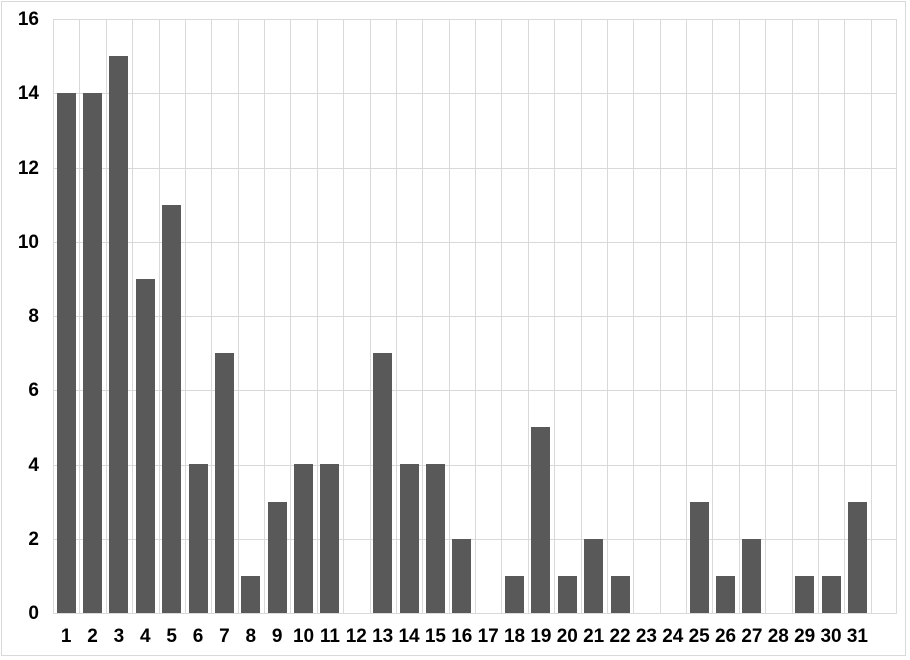 The height and width of the screenshot is (660, 910). What do you see at coordinates (92, 636) in the screenshot?
I see `x-tick-label: 2` at bounding box center [92, 636].